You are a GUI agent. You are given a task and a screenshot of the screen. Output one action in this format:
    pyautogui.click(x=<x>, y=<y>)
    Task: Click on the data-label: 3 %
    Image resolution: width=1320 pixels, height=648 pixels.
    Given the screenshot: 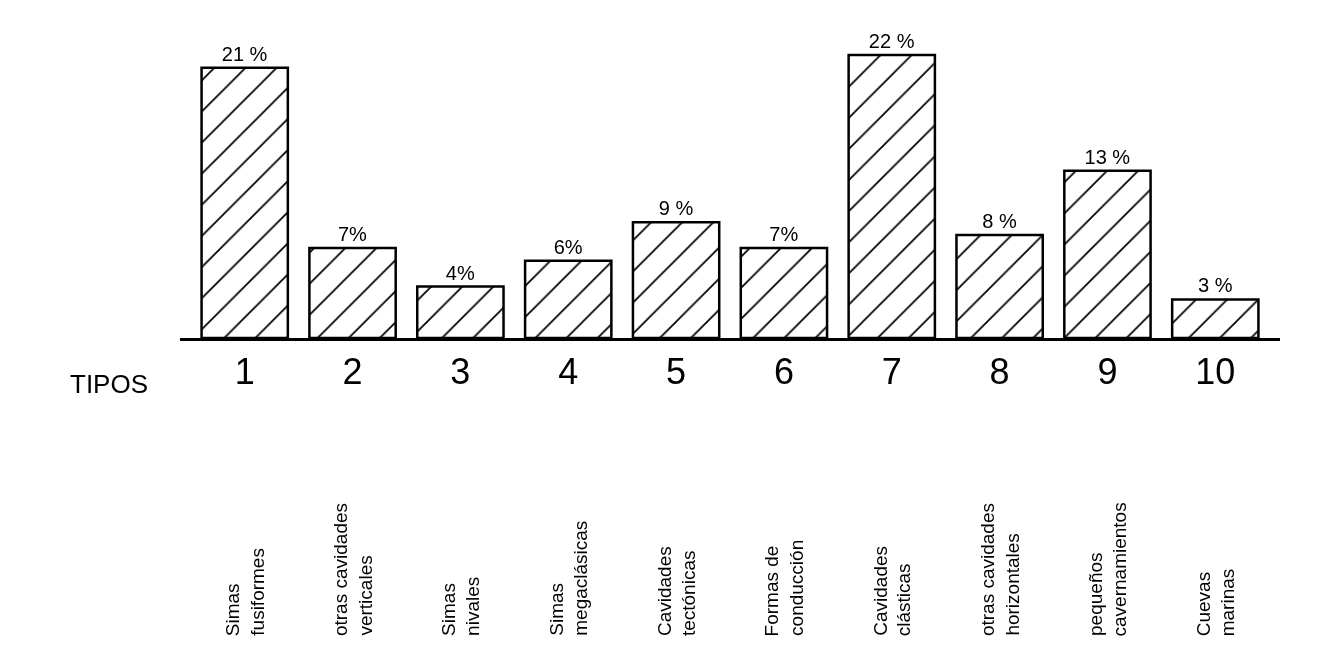 What is the action you would take?
    pyautogui.click(x=1215, y=285)
    